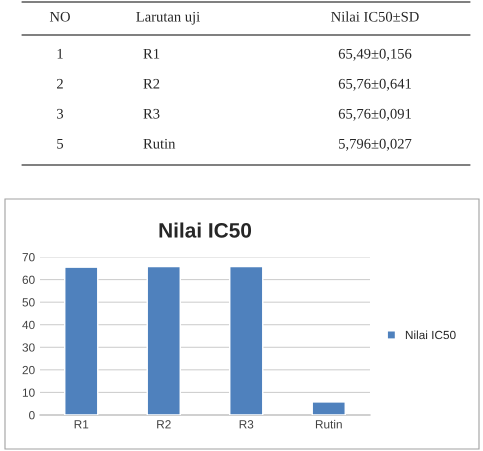  I want to click on text: R1, so click(151, 53).